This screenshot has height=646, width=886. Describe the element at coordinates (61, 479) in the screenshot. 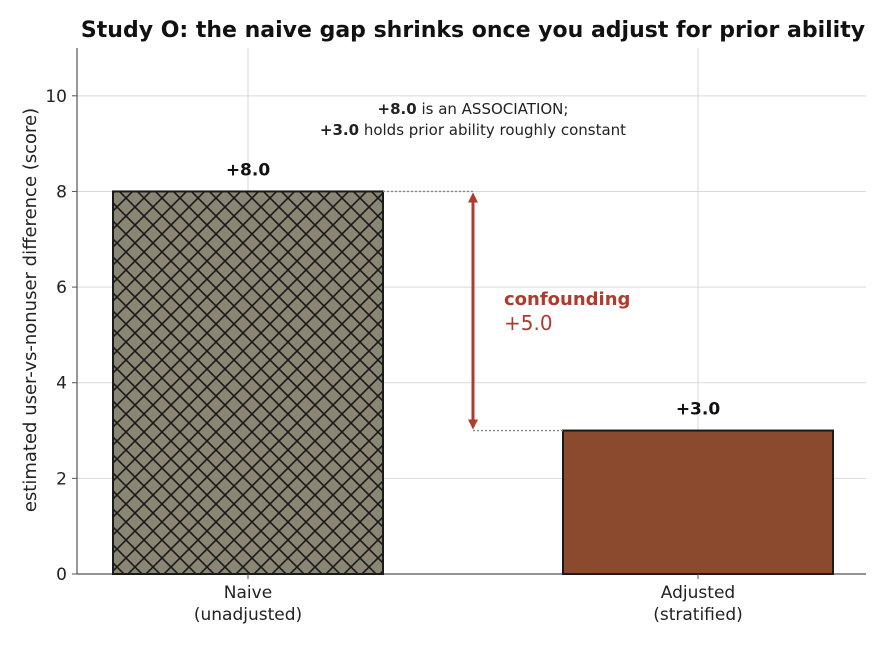

I see `y-tick-label: 2` at that location.